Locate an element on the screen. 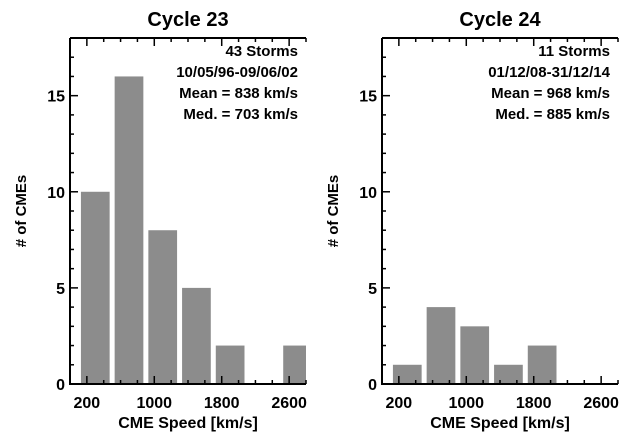 The height and width of the screenshot is (435, 622). x-tick-label-cycle-24-200: 200 is located at coordinates (399, 403).